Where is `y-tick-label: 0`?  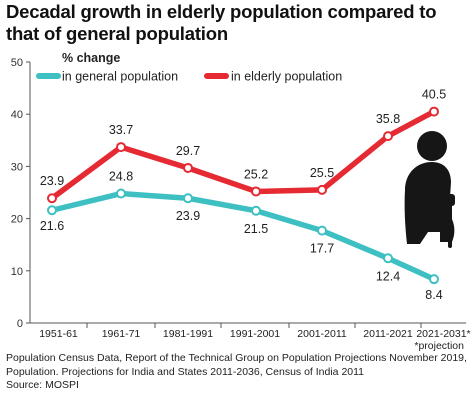 y-tick-label: 0 is located at coordinates (20, 324).